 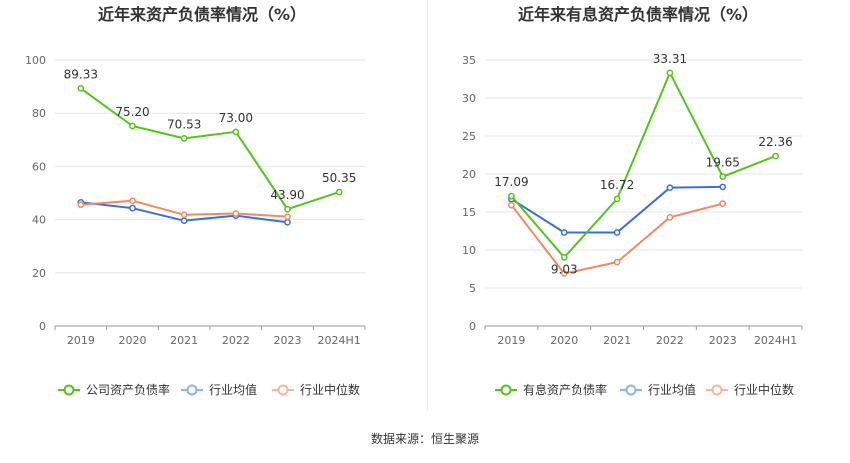 What do you see at coordinates (202, 14) in the screenshot?
I see `chart-title: 近年来资产负债率情况（%）` at bounding box center [202, 14].